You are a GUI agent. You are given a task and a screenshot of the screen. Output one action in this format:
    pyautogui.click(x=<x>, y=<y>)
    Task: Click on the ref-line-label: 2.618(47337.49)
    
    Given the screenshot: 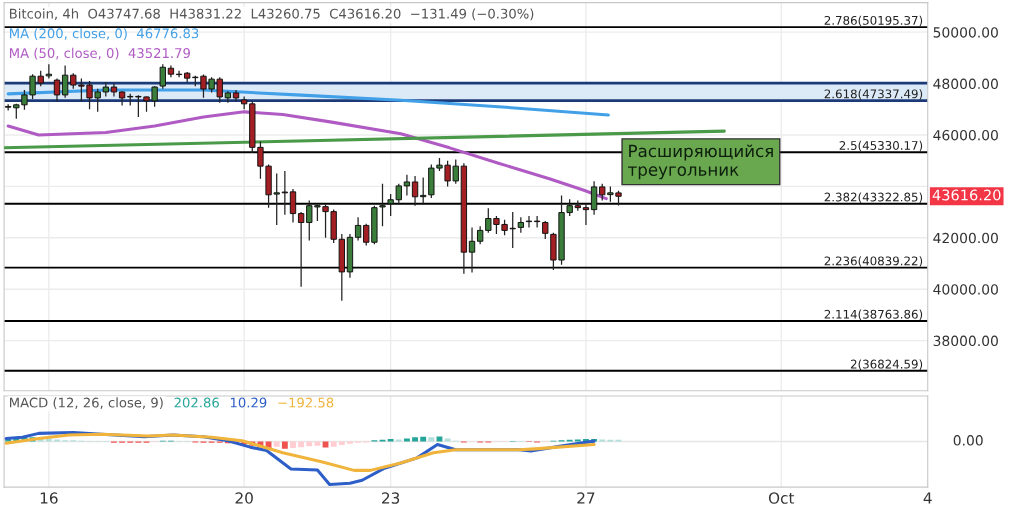 What is the action you would take?
    pyautogui.click(x=873, y=94)
    